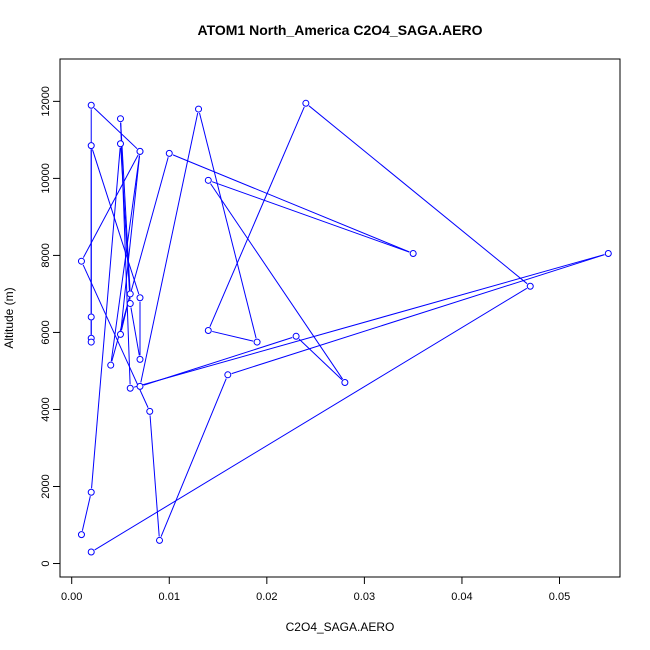  Describe the element at coordinates (46, 486) in the screenshot. I see `y-tick-label: 2000` at that location.